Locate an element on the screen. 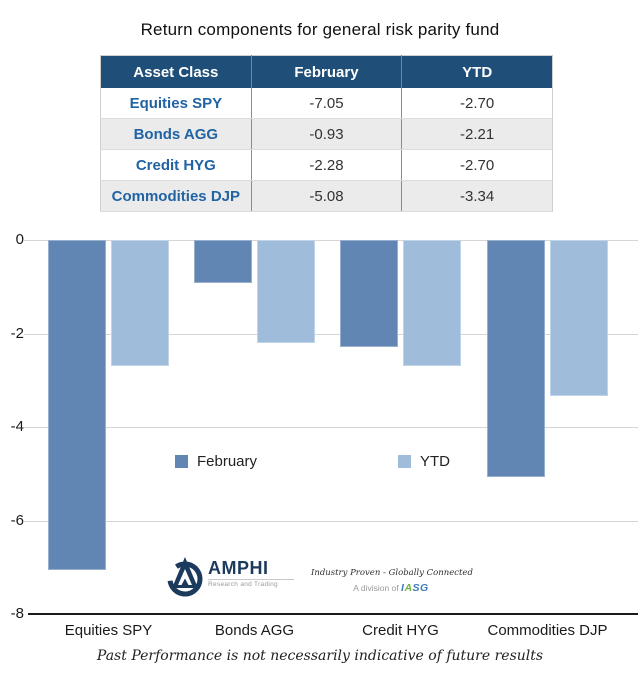  division-text: A division of IASG is located at coordinates (391, 588).